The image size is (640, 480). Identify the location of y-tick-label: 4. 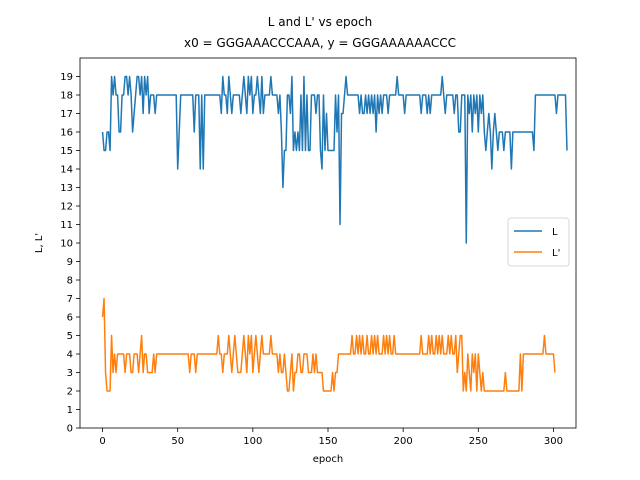
(70, 355).